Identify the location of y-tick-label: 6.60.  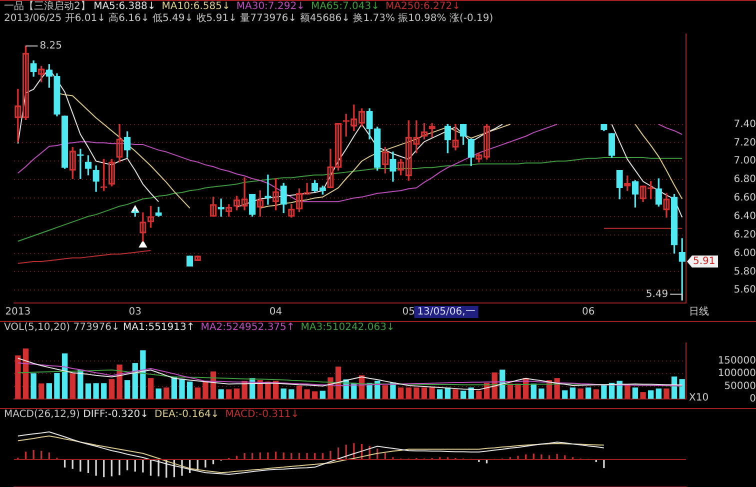
(745, 198).